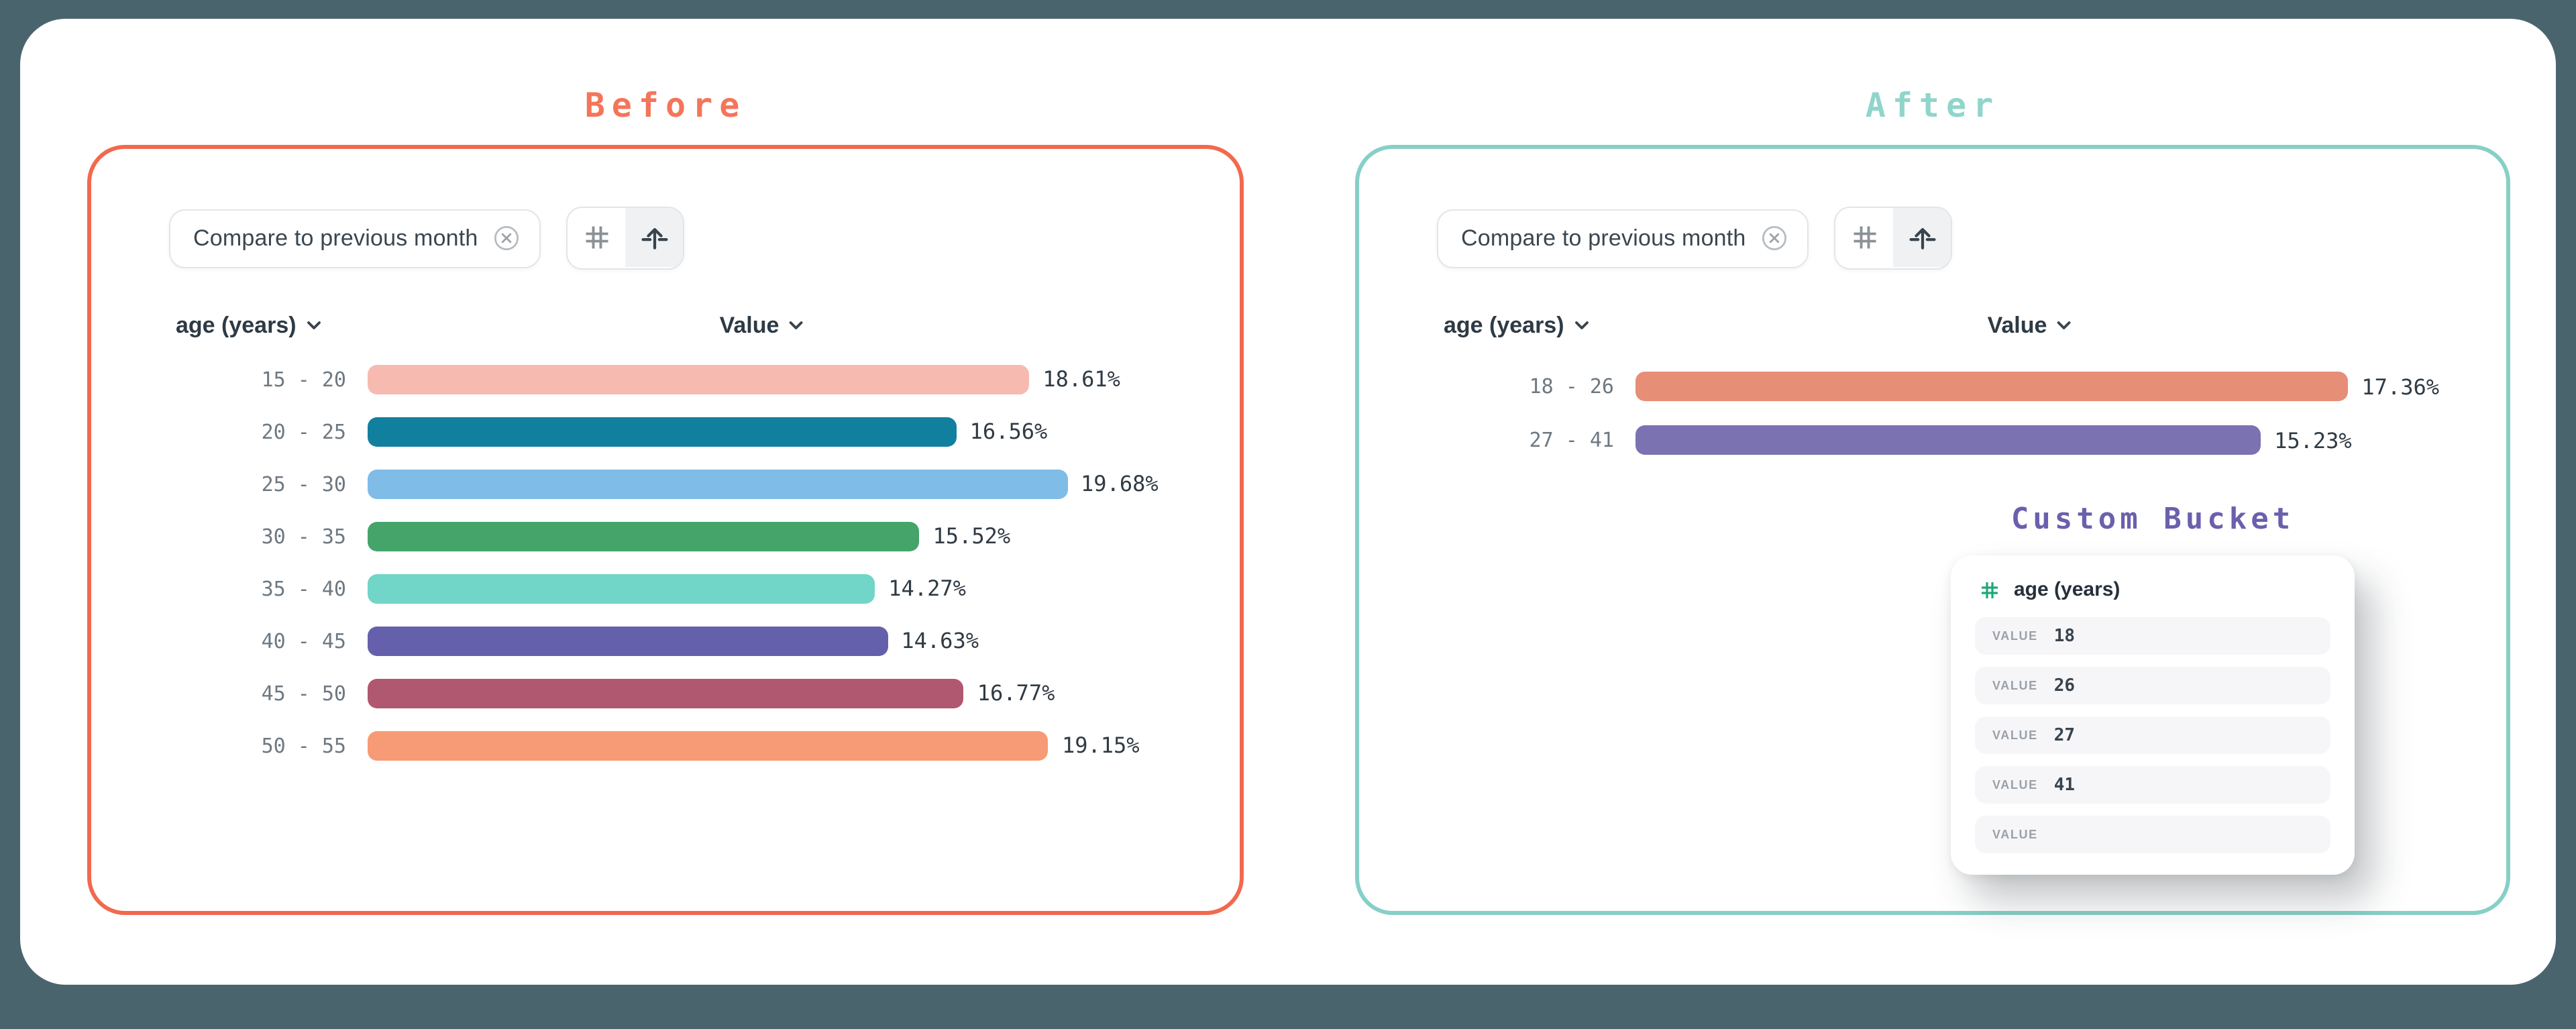  I want to click on chart-row: 40 - 45 14.63%, so click(665, 640).